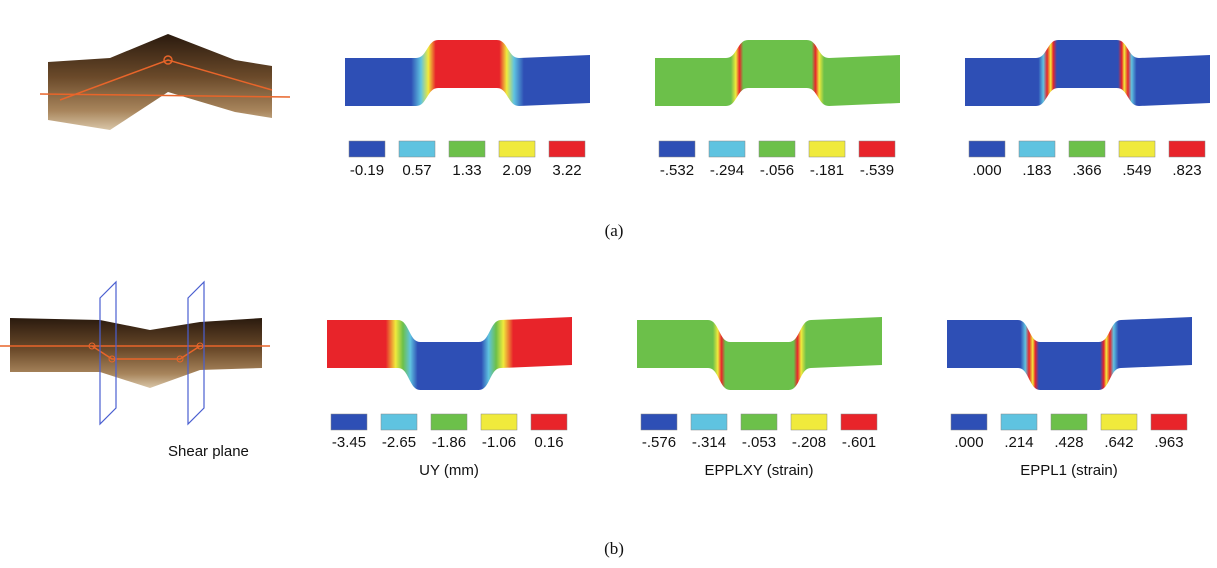  I want to click on legend-label: -.539, so click(877, 170).